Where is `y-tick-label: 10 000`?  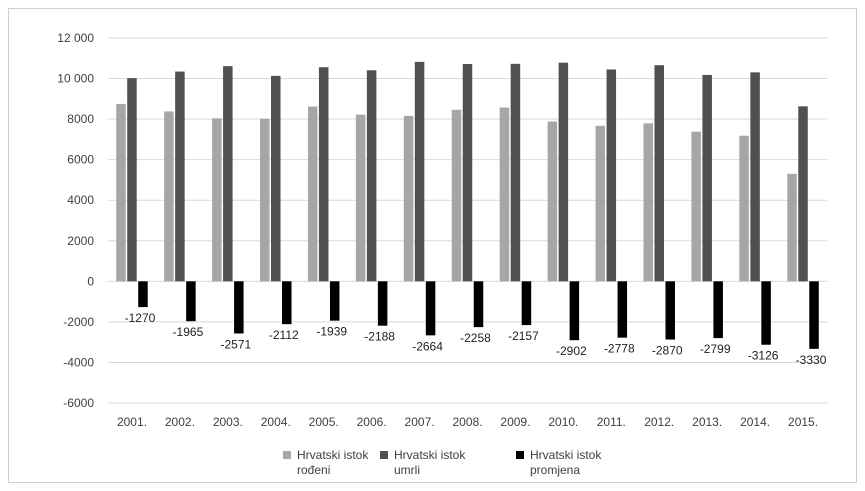
y-tick-label: 10 000 is located at coordinates (75, 79).